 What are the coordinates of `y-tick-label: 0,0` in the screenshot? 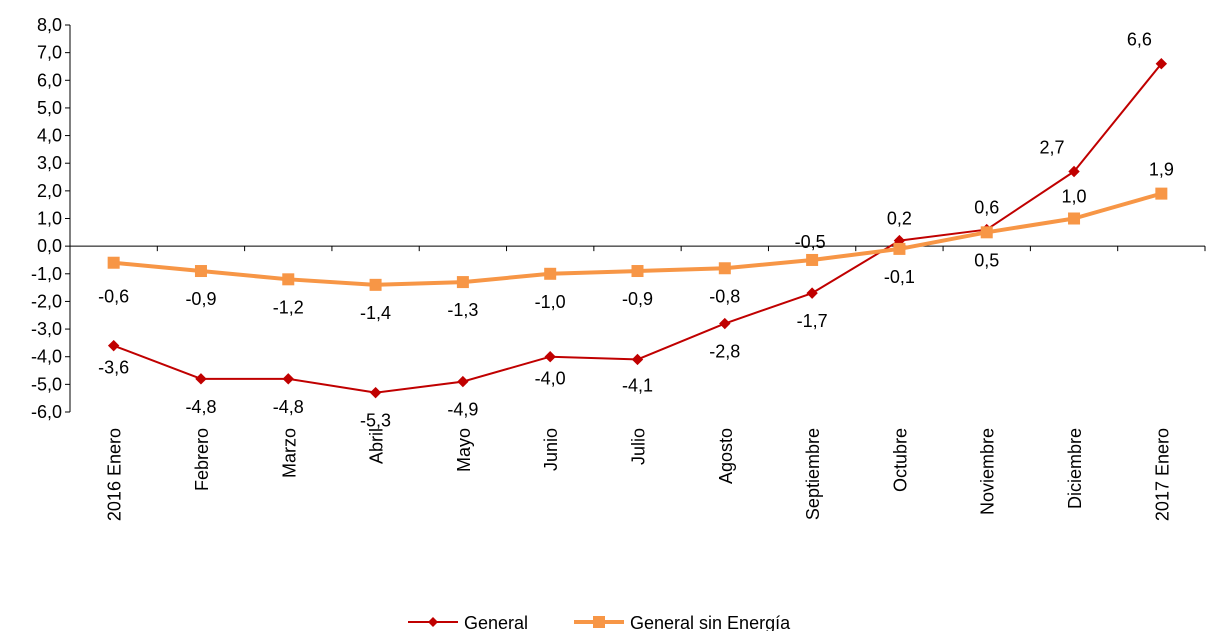 It's located at (49, 246).